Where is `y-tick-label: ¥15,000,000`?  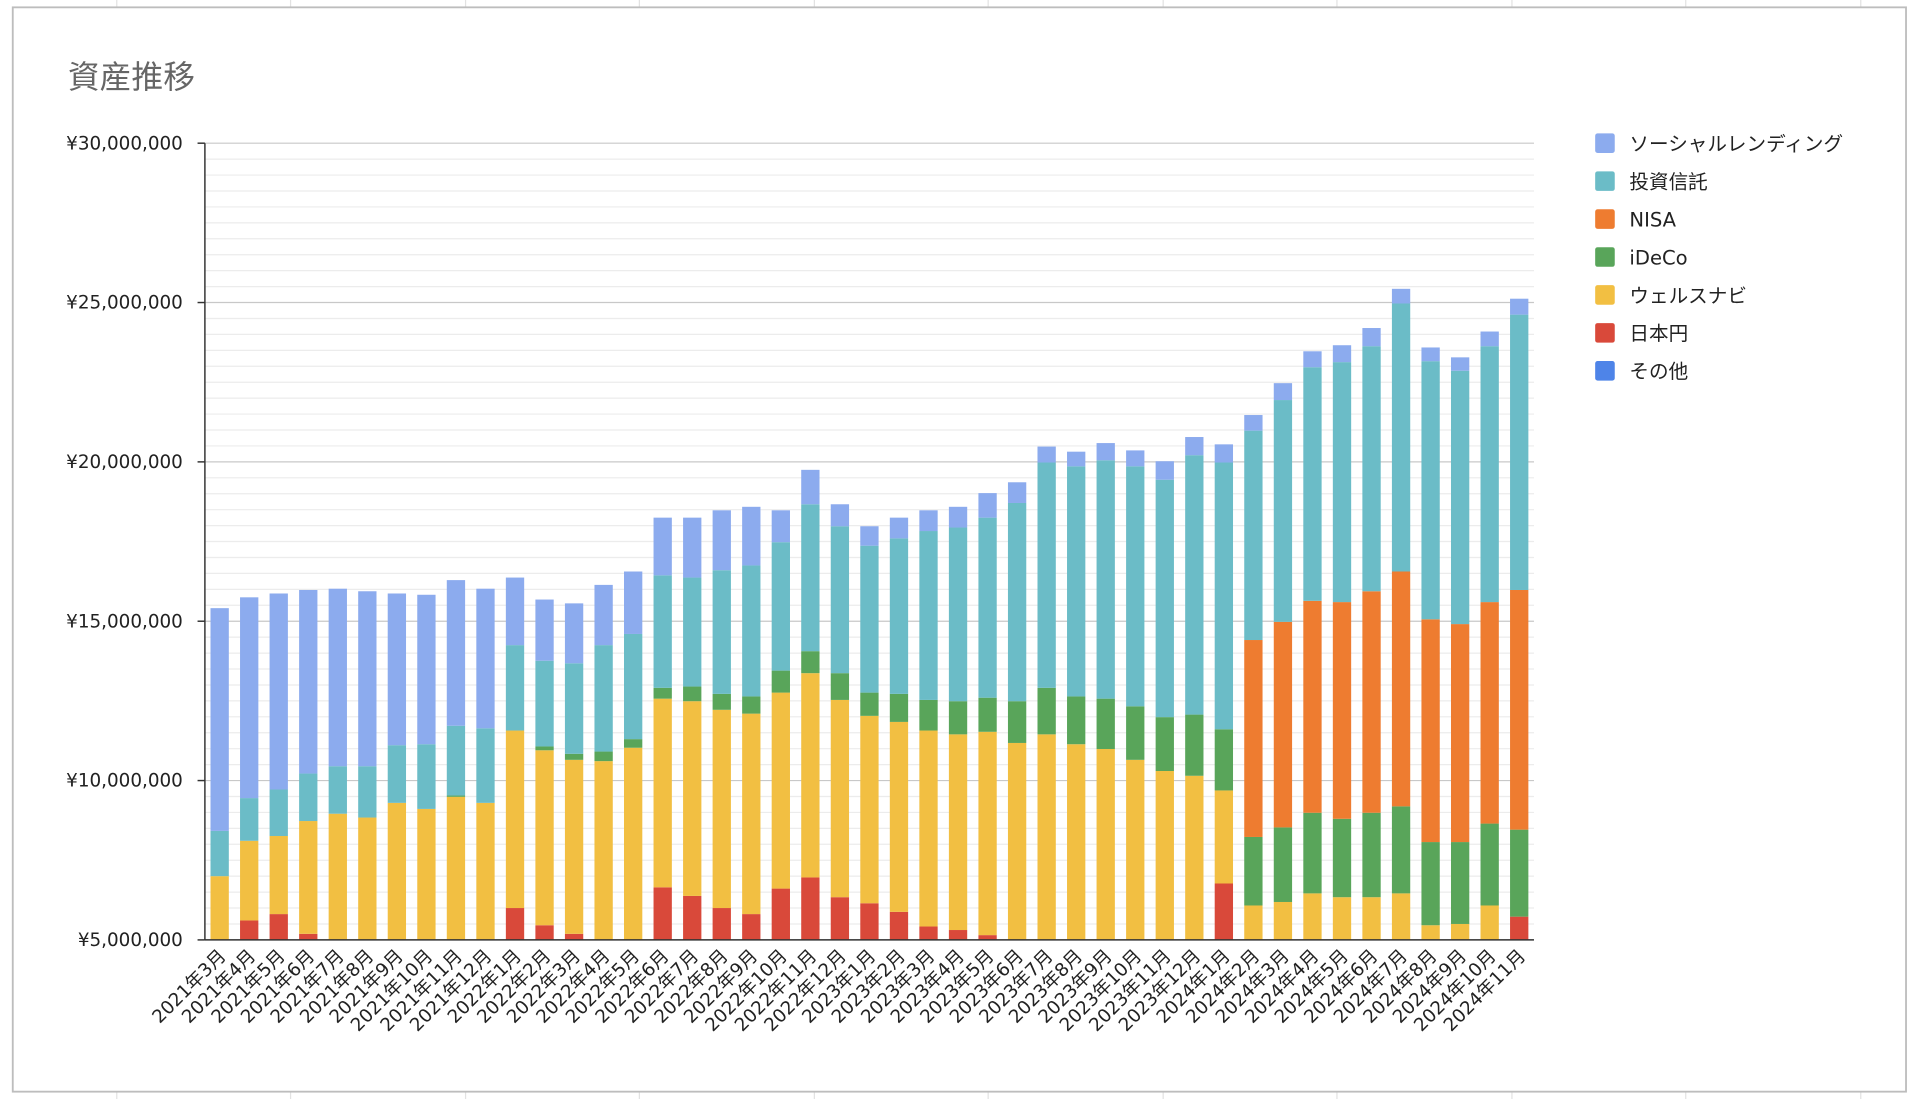
y-tick-label: ¥15,000,000 is located at coordinates (124, 621).